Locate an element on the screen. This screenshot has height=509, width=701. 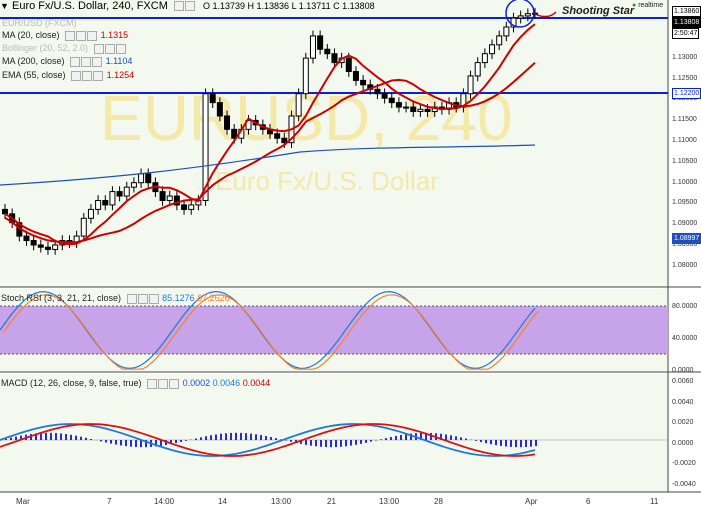
time-tick-label: 14 is located at coordinates (222, 501).